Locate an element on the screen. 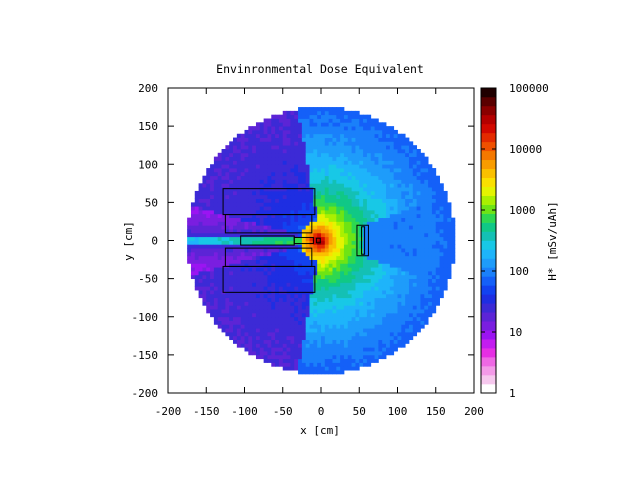 The width and height of the screenshot is (640, 480). heat-cell-1990 is located at coordinates (323, 128).